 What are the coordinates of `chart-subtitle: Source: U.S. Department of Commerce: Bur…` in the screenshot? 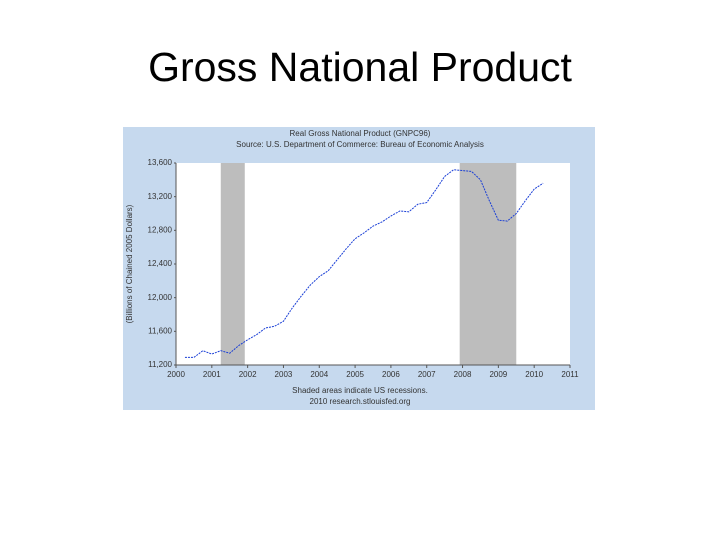 It's located at (360, 144).